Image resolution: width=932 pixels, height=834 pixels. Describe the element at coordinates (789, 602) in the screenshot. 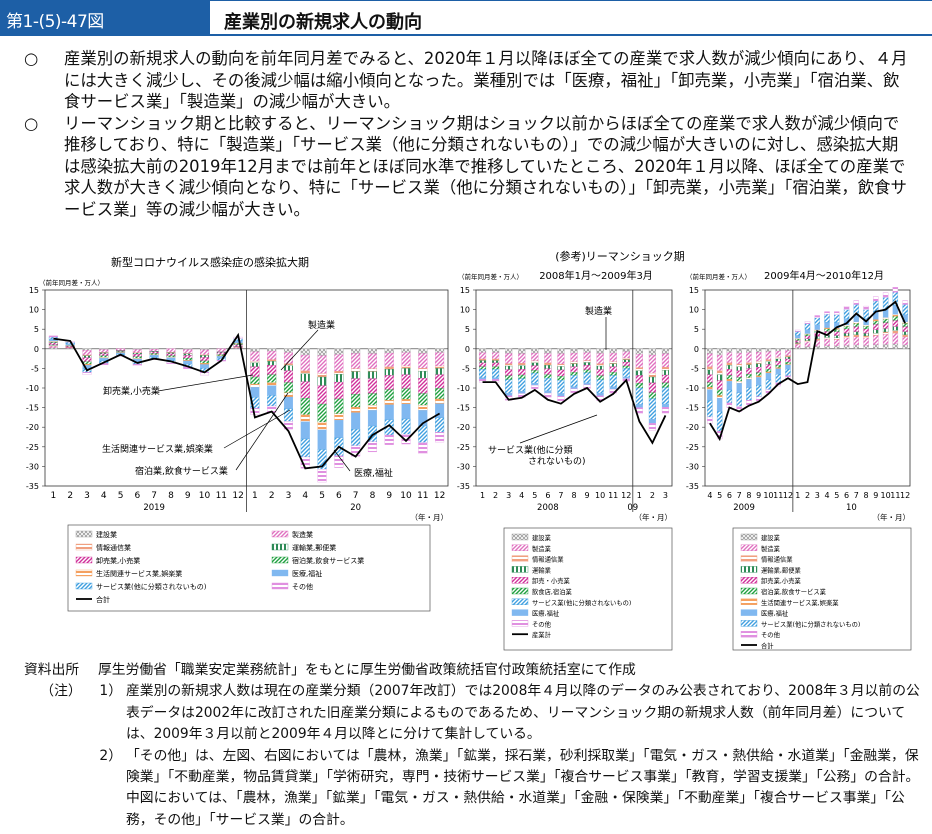

I see `legend-item: 生活関連サービス業,娯楽業` at that location.